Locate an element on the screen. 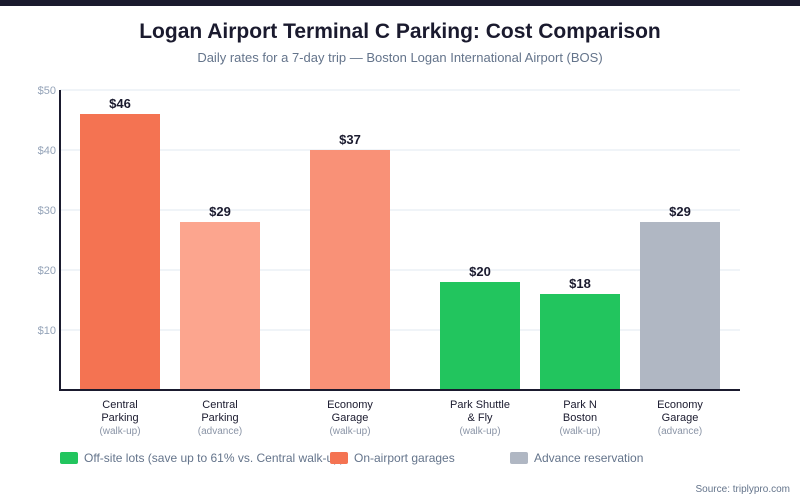  bar-value-label: $46 is located at coordinates (120, 103).